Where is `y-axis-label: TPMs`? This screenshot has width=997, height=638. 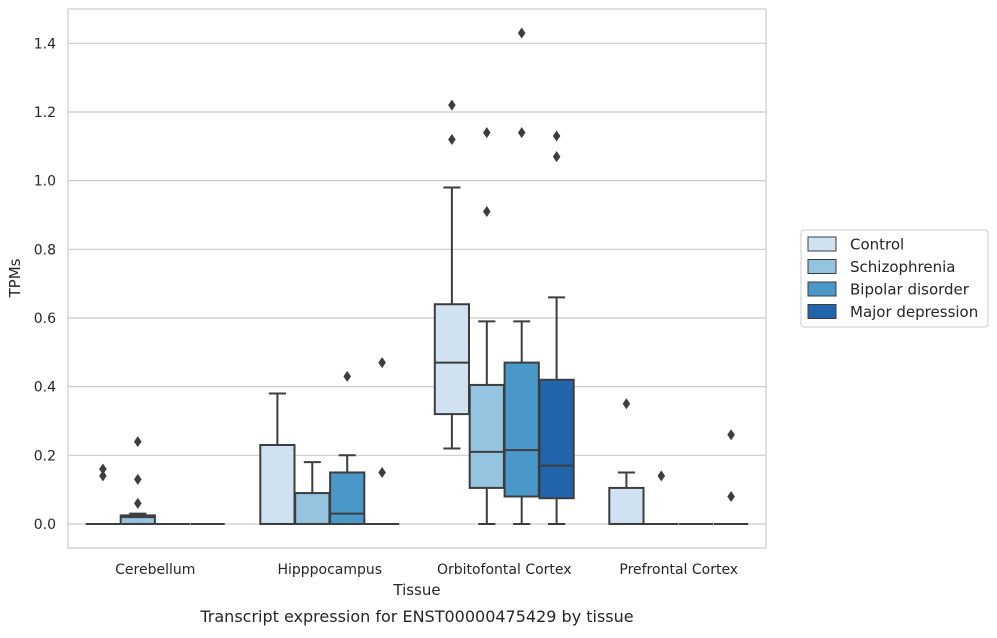 y-axis-label: TPMs is located at coordinates (15, 278).